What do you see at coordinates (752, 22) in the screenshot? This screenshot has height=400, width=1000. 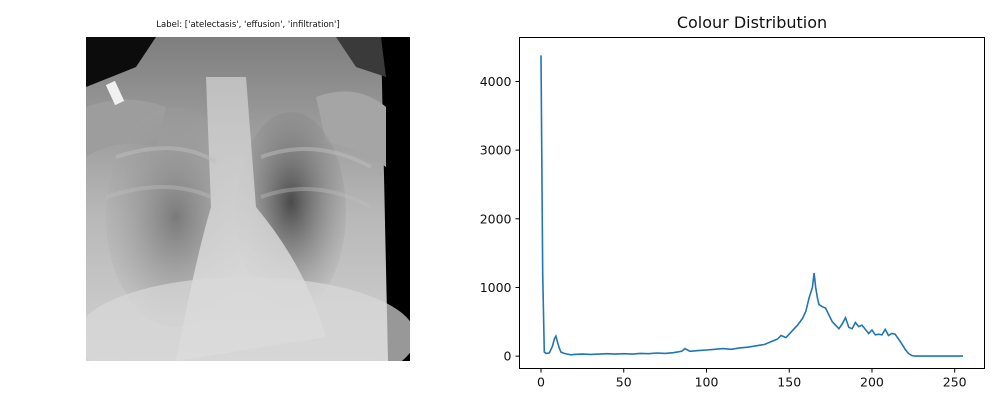 I see `chart-title: Colour Distribution` at bounding box center [752, 22].